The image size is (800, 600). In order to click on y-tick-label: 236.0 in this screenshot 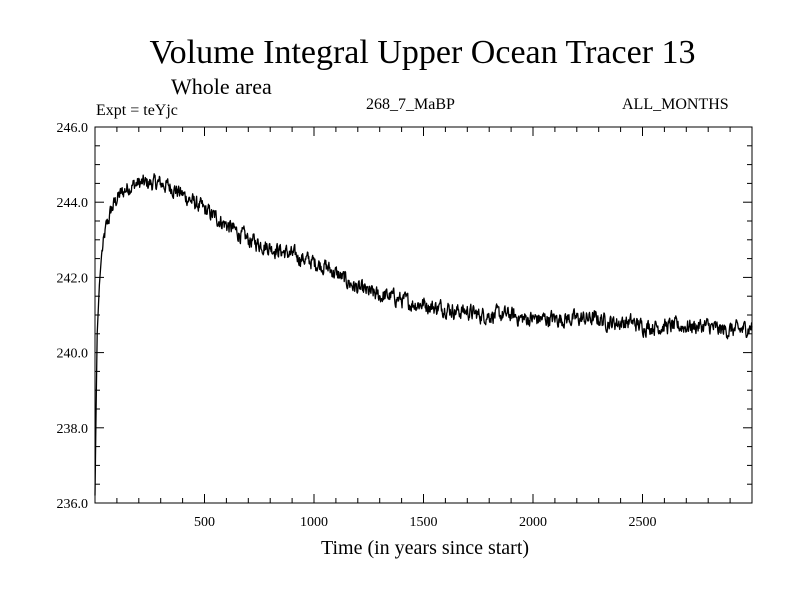, I will do `click(73, 504)`.